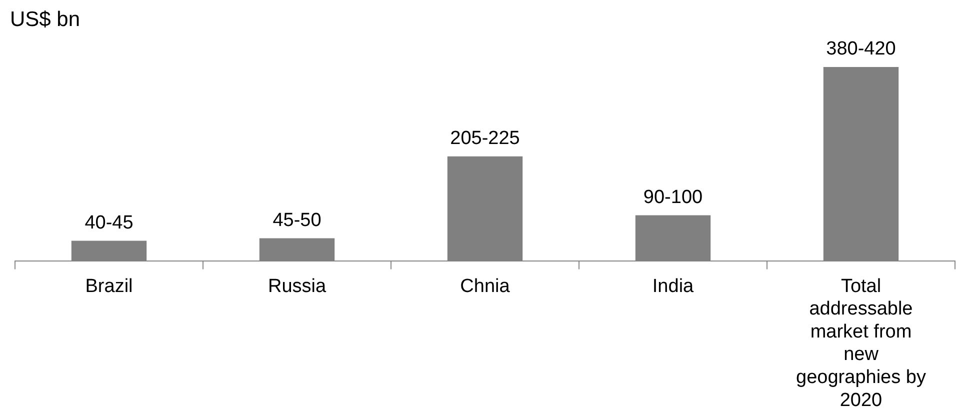 The width and height of the screenshot is (958, 418). I want to click on x-tick-label: Russia, so click(297, 286).